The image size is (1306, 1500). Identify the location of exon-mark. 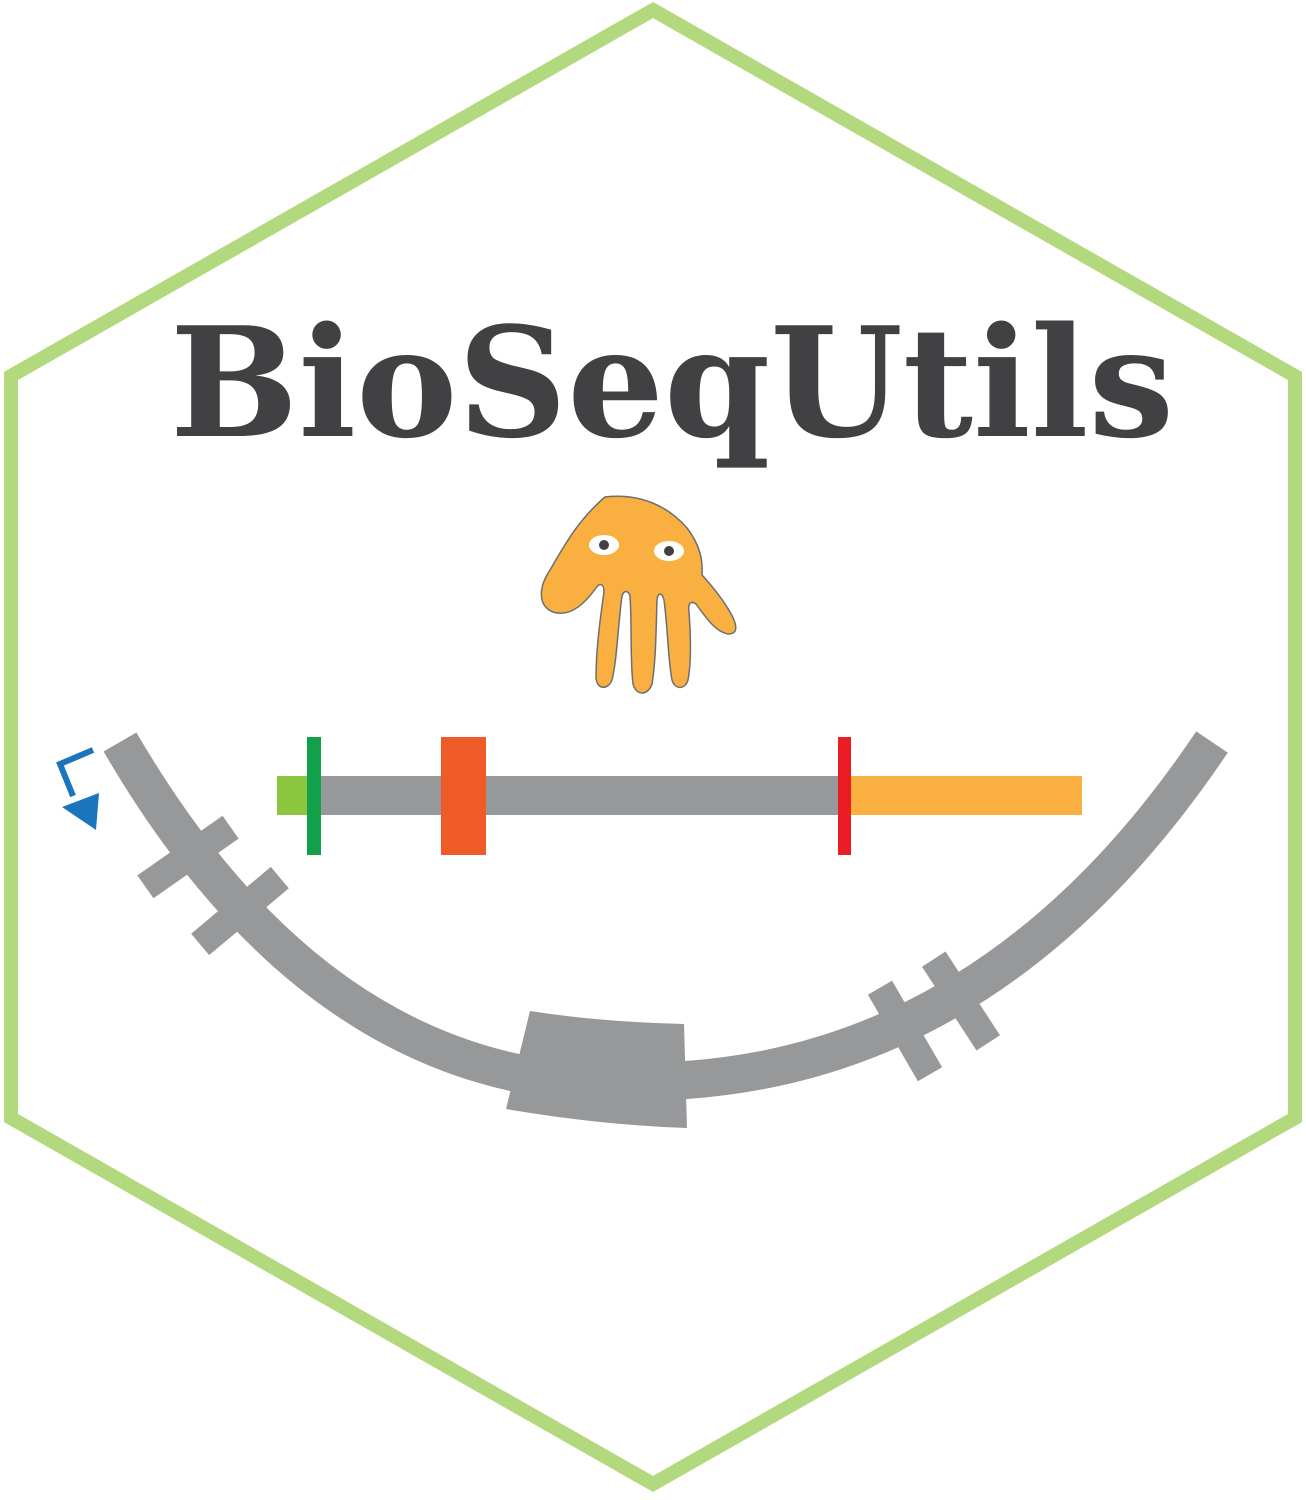
(463, 796).